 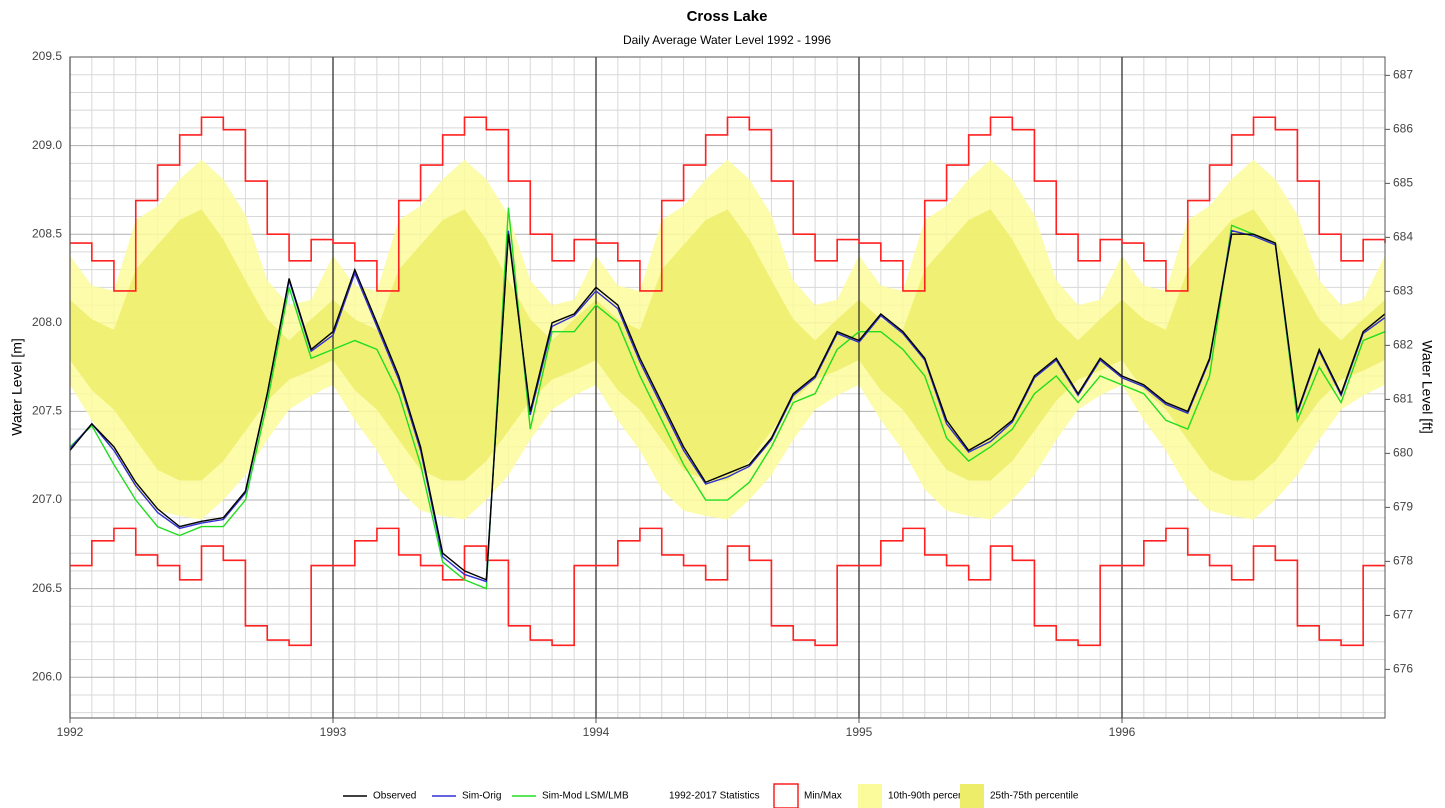 I want to click on legend-label: 25th-75th percentile, so click(x=1034, y=796).